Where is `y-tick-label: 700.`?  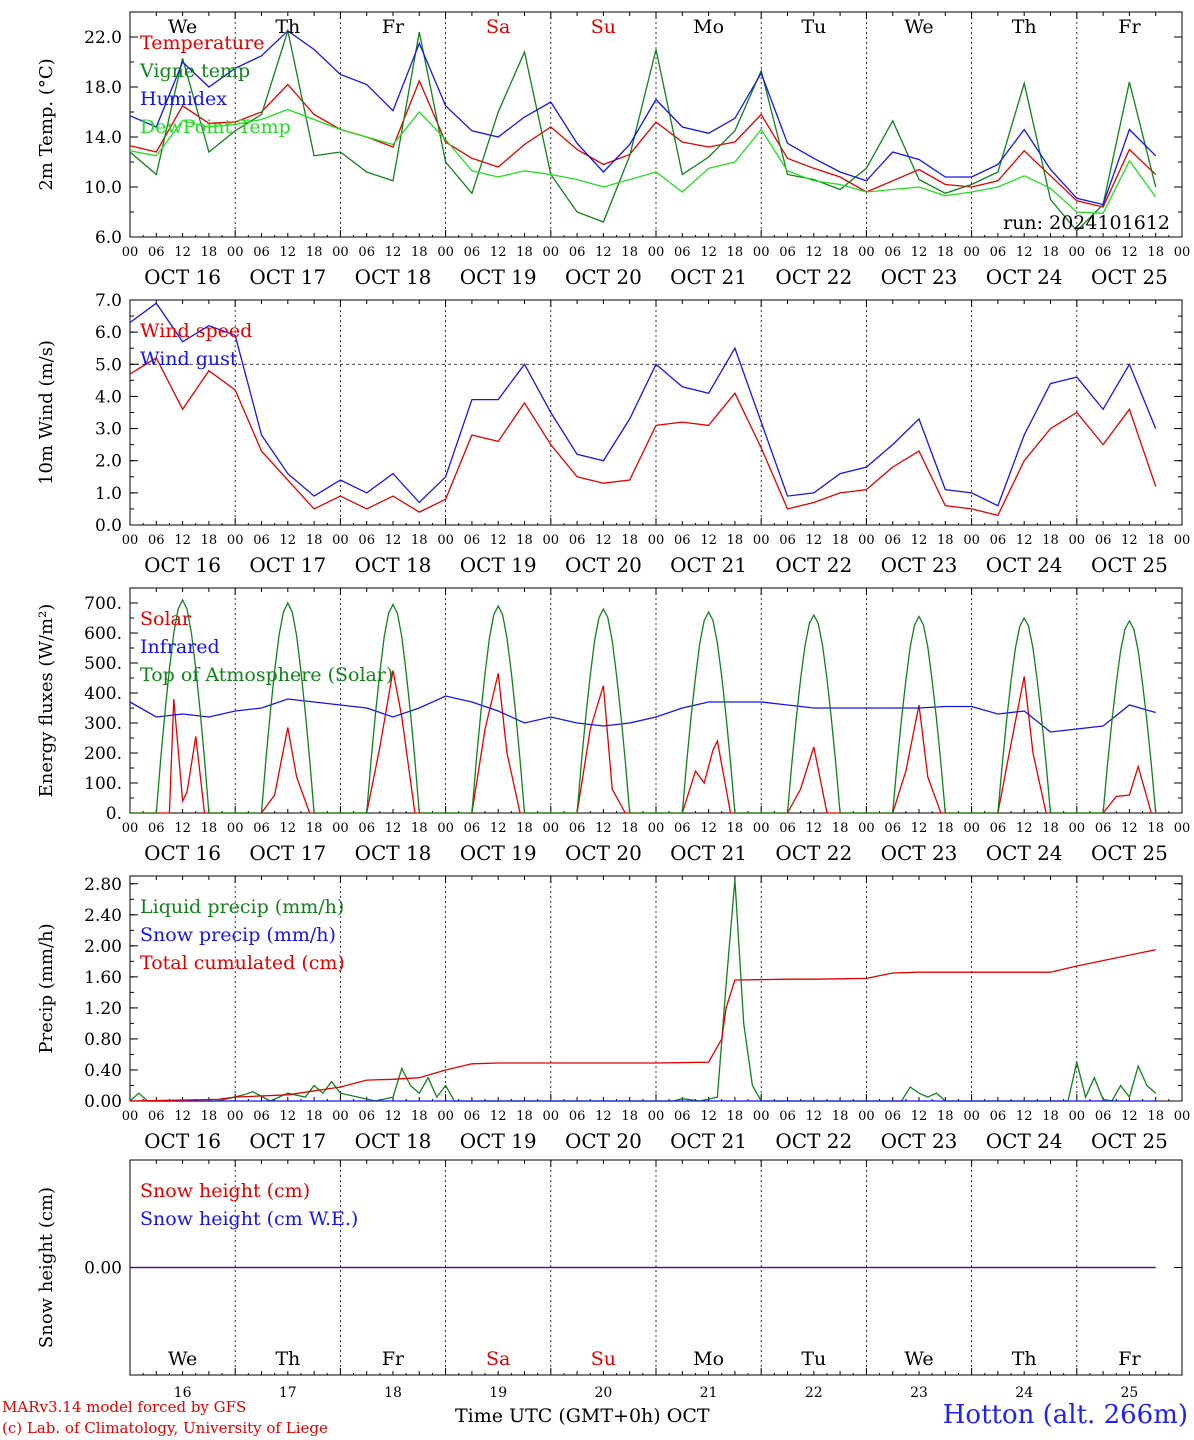
y-tick-label: 700. is located at coordinates (103, 604).